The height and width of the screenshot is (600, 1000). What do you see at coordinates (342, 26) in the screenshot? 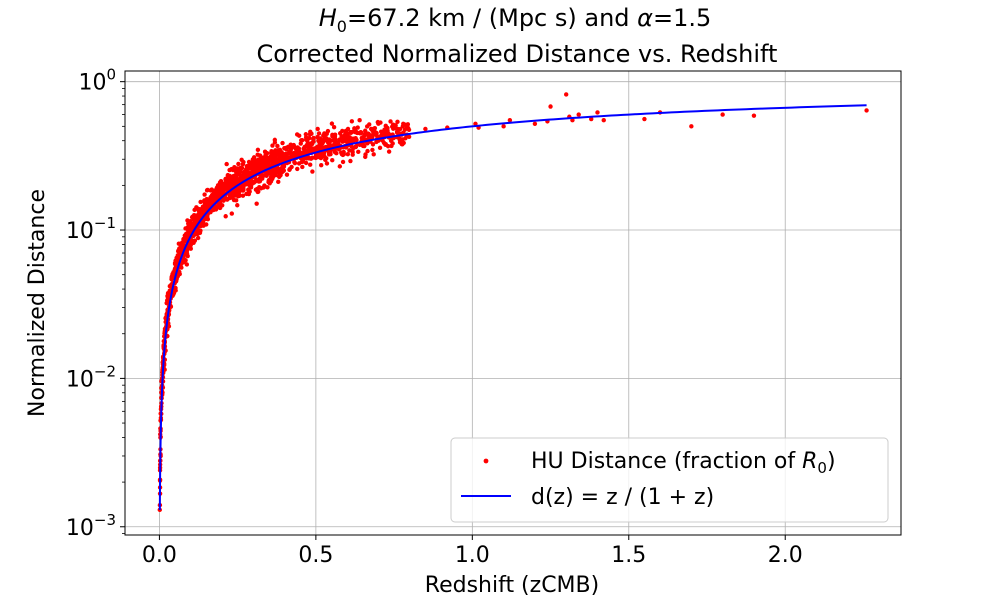
I see `title-h0-subscript: 0` at bounding box center [342, 26].